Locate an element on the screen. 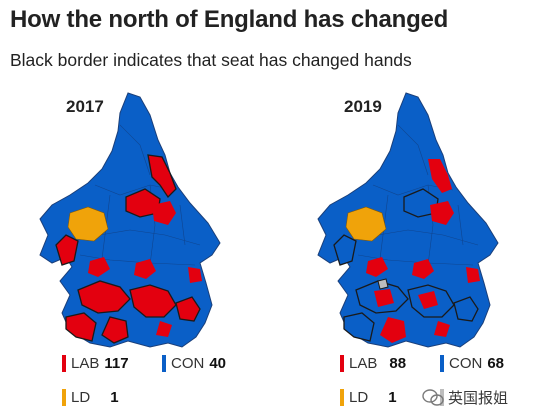 Image resolution: width=550 pixels, height=420 pixels. legend-seats: 117 is located at coordinates (116, 363).